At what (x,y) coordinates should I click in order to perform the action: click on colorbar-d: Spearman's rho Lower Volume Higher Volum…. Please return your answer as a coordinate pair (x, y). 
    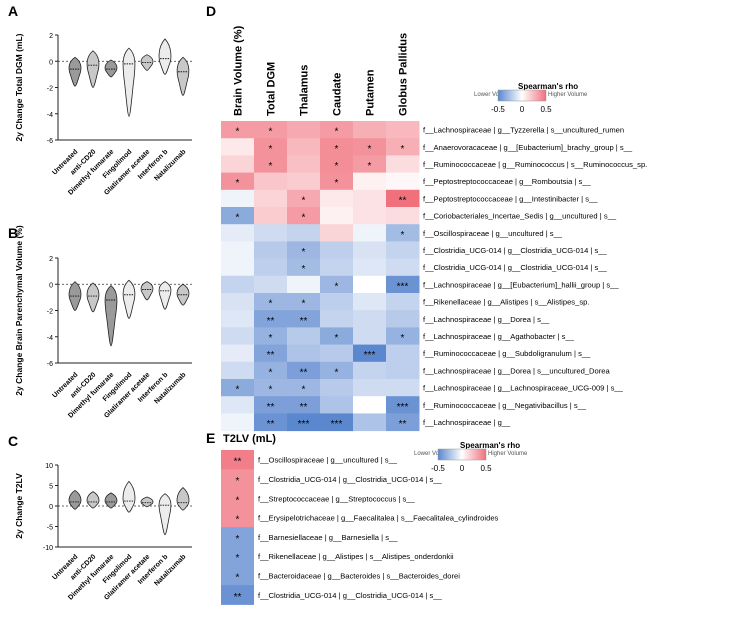
    Looking at the image, I should click on (531, 98).